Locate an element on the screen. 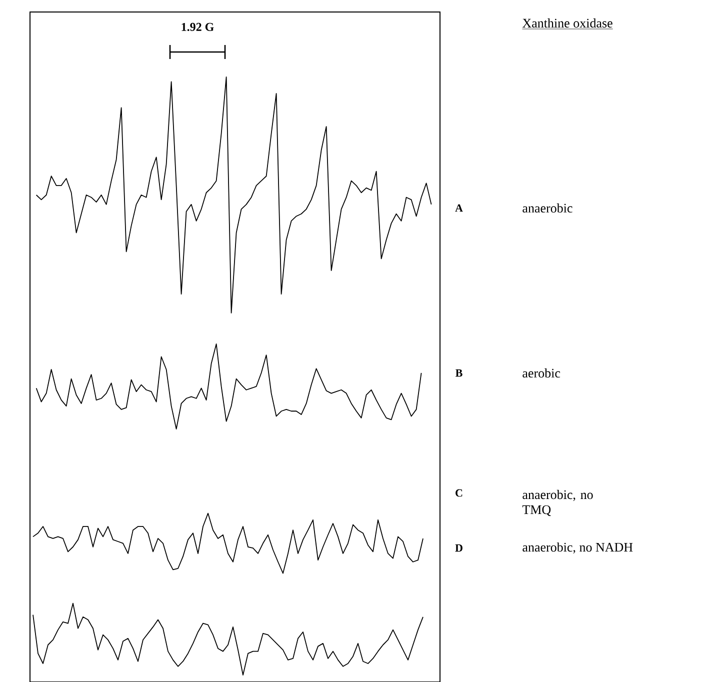 This screenshot has height=682, width=712. text: anaerobic, no NADH is located at coordinates (577, 548).